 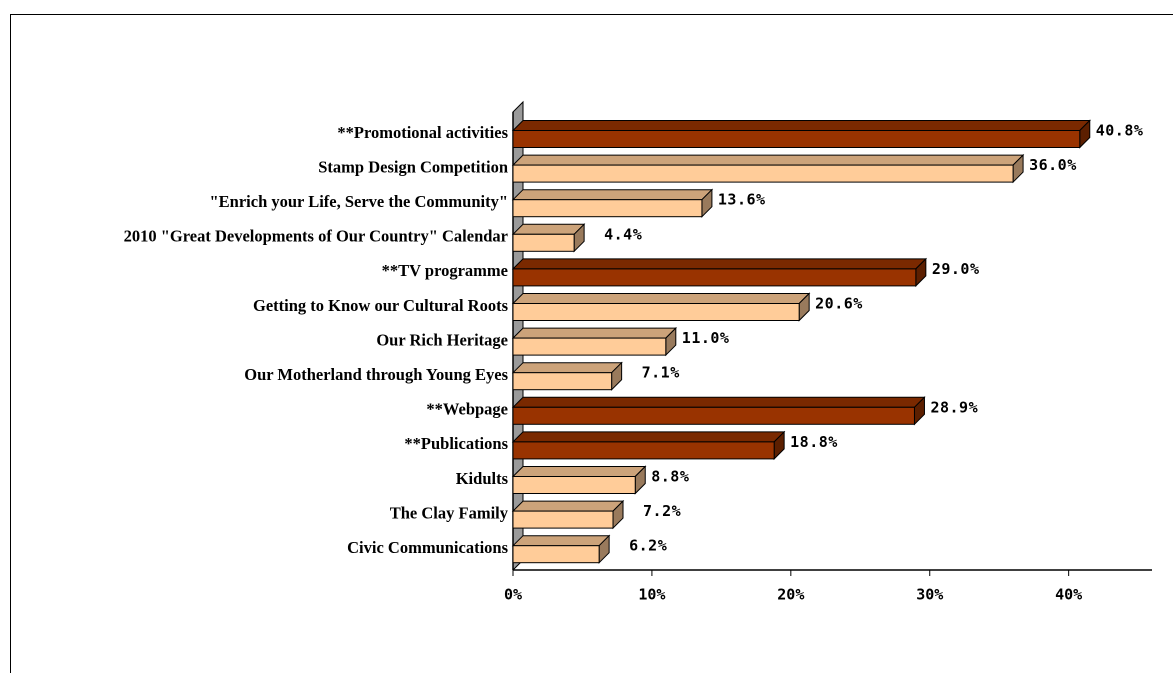 What do you see at coordinates (742, 200) in the screenshot?
I see `value-label: 13.6%` at bounding box center [742, 200].